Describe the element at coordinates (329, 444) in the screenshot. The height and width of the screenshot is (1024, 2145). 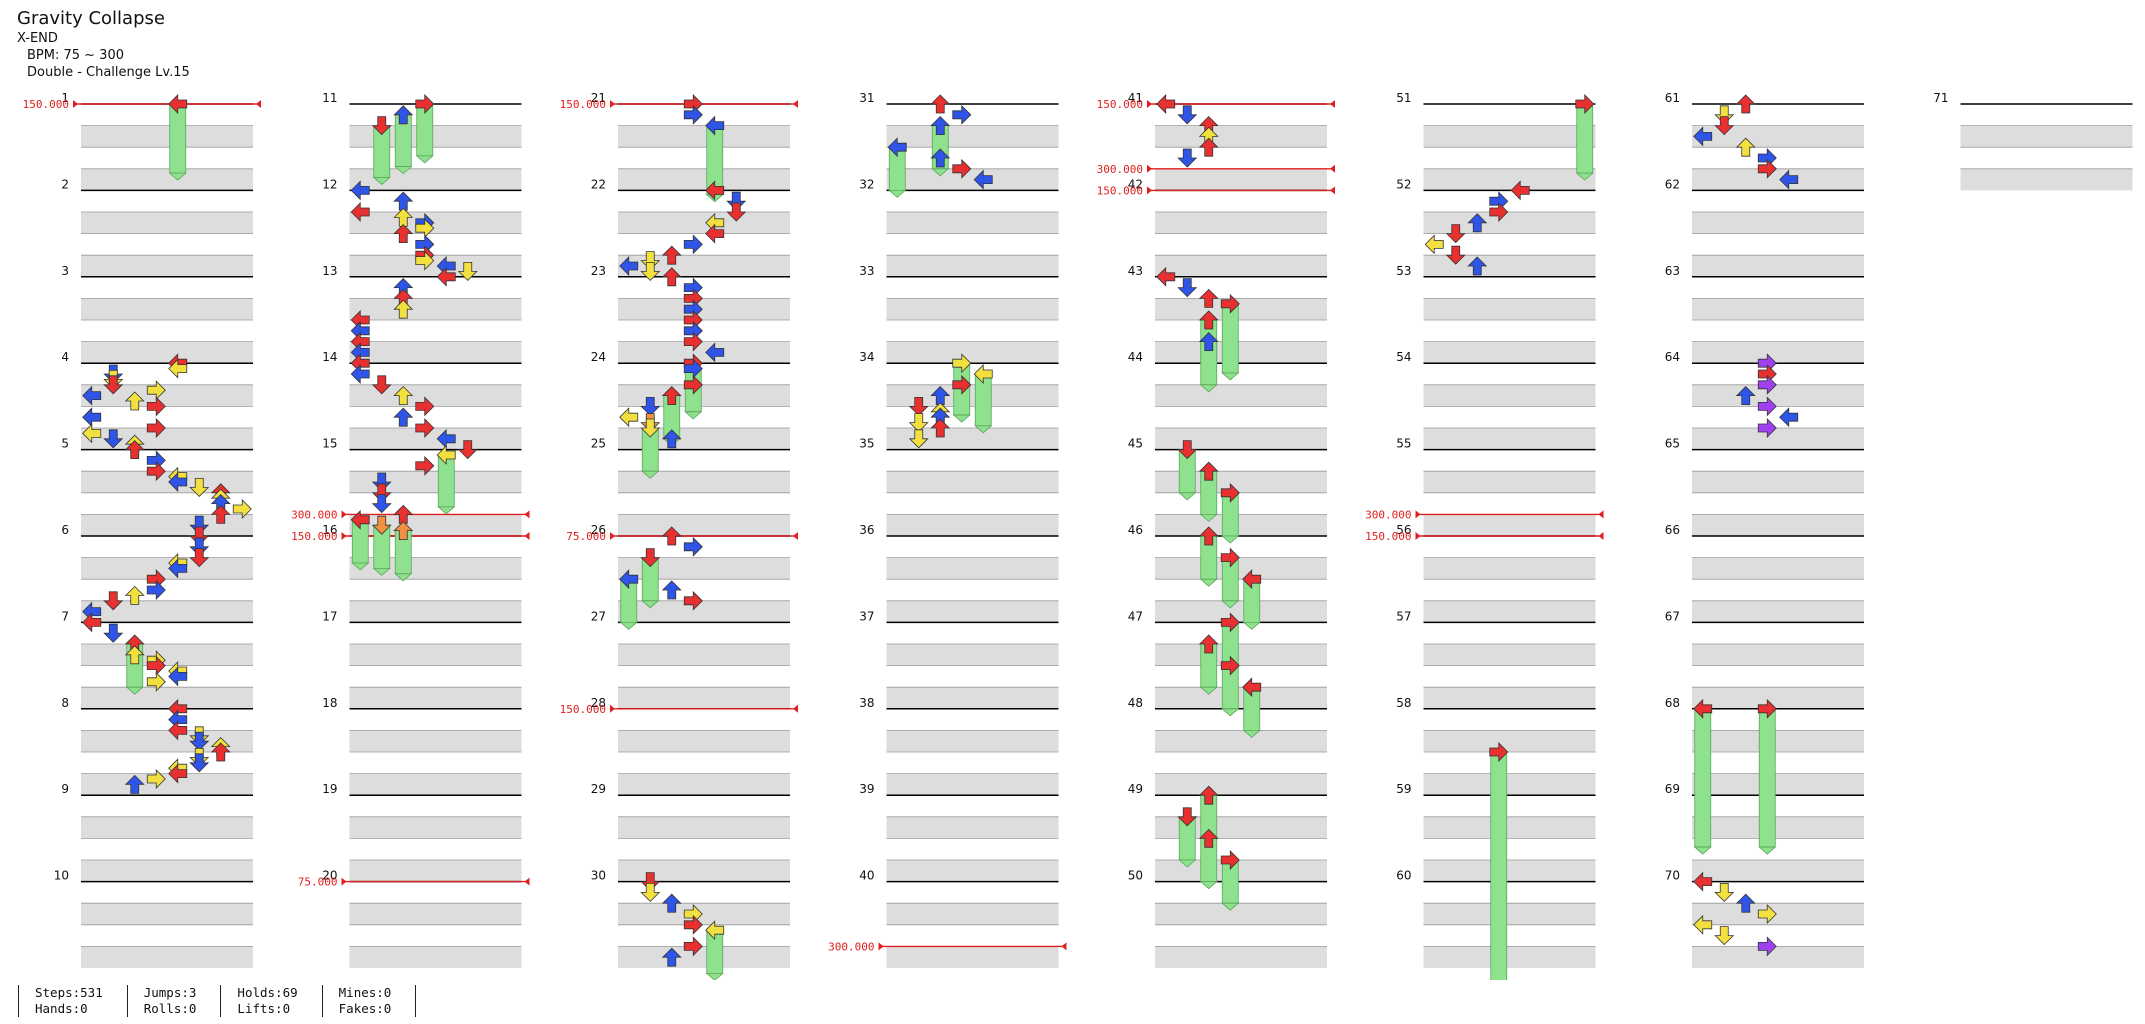
I see `measure-number: 15` at that location.